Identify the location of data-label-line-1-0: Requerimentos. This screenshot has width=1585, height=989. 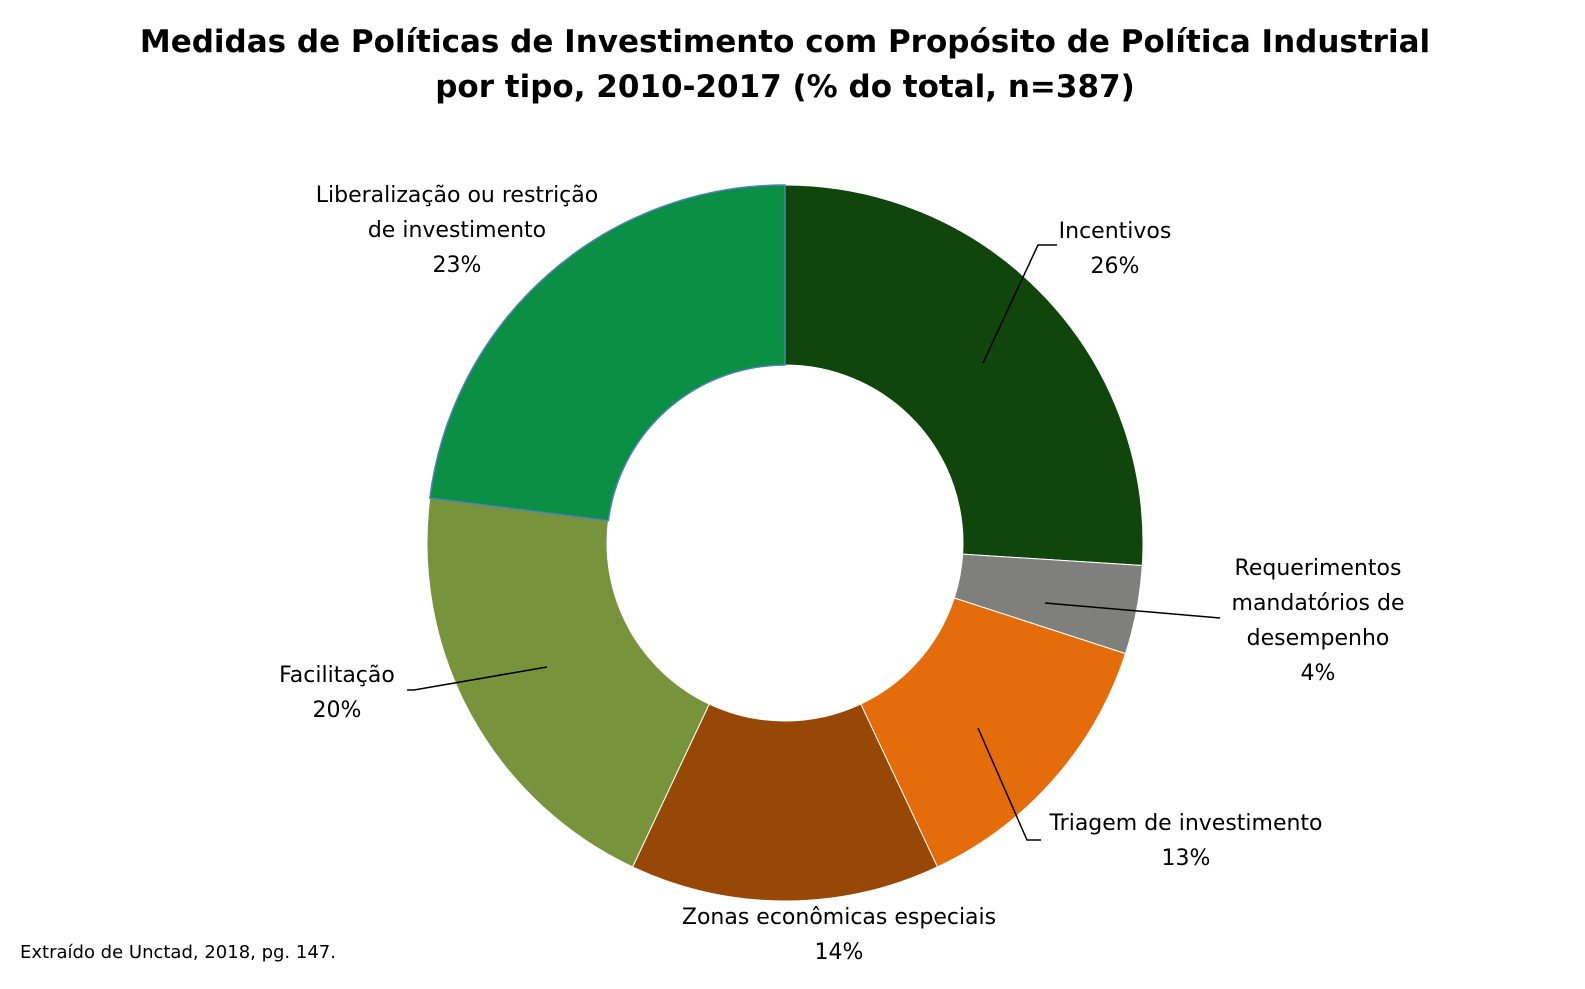
(1318, 568).